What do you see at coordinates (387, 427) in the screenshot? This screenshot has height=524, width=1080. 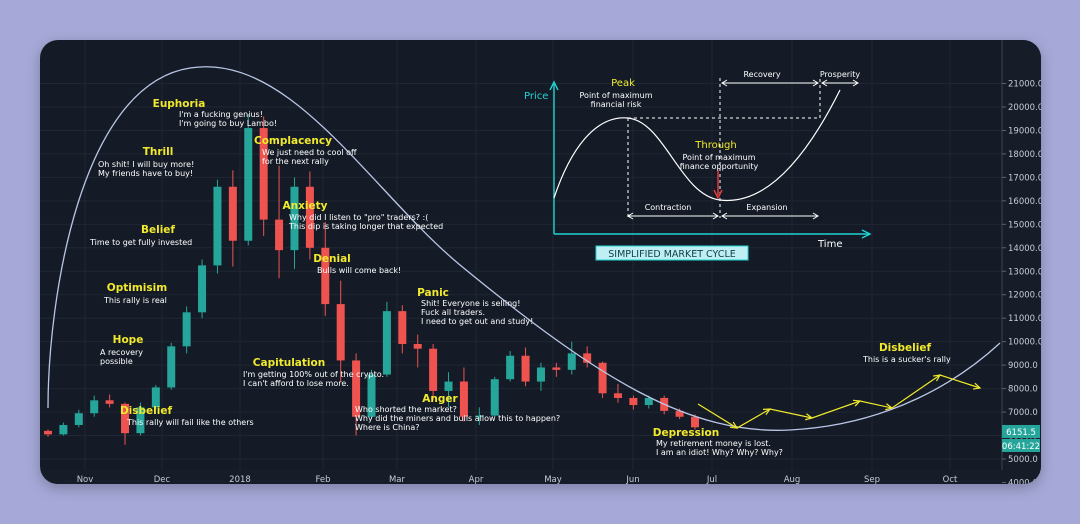 I see `phase-quote: Where is China?` at bounding box center [387, 427].